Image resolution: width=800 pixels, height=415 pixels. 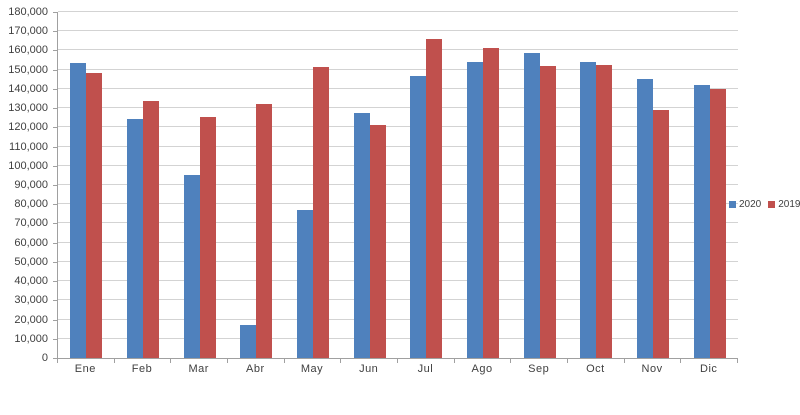 I want to click on bar-2020-mar, so click(x=191, y=266).